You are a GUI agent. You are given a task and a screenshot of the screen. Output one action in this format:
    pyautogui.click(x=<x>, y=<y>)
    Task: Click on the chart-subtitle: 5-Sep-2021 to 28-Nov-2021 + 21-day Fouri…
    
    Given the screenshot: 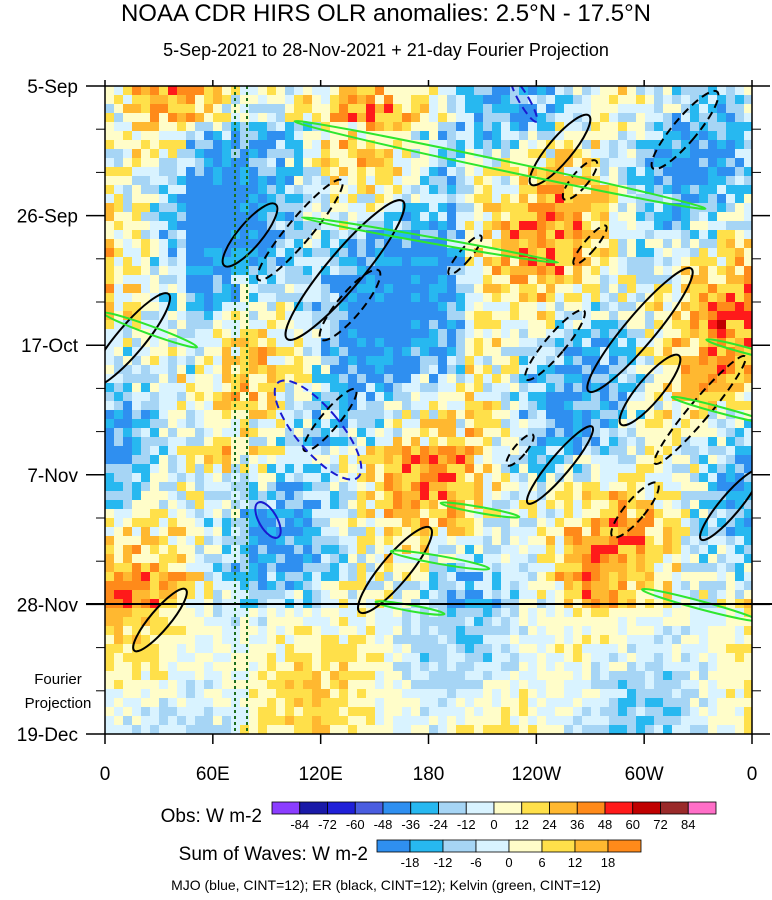 What is the action you would take?
    pyautogui.click(x=386, y=50)
    